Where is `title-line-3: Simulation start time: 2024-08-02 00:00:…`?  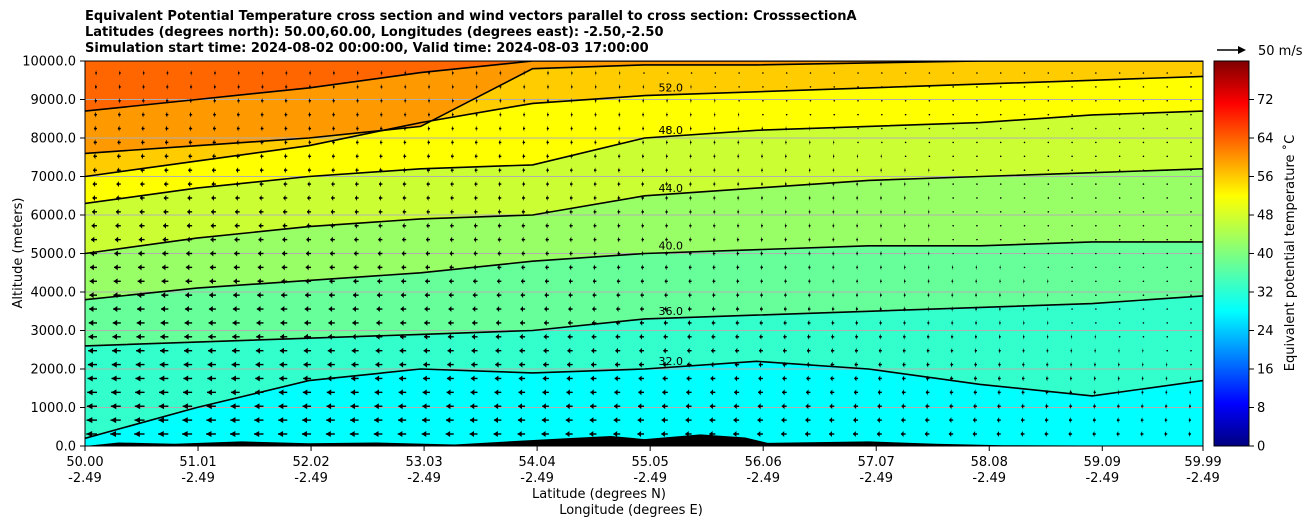
title-line-3: Simulation start time: 2024-08-02 00:00:… is located at coordinates (367, 48).